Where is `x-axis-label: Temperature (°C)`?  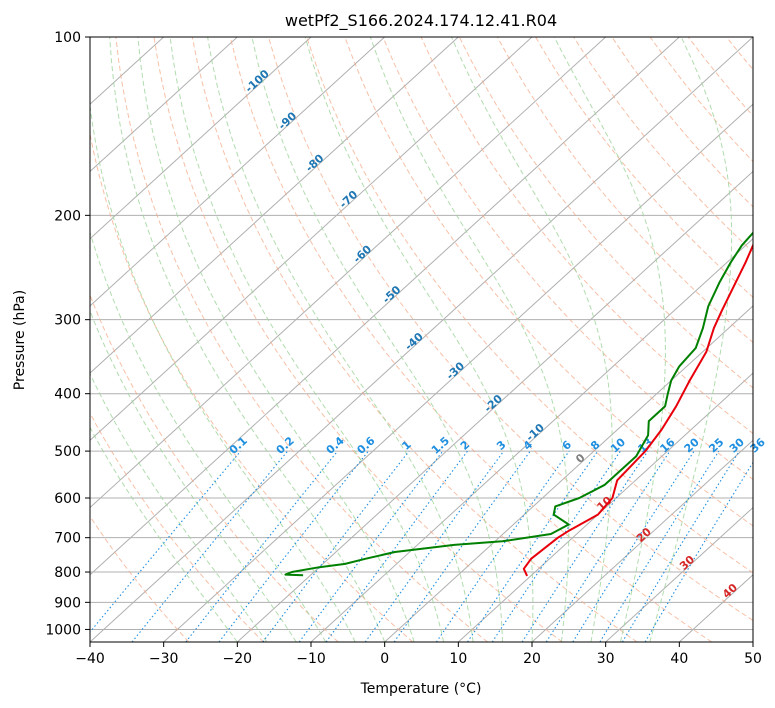
x-axis-label: Temperature (°C) is located at coordinates (421, 689).